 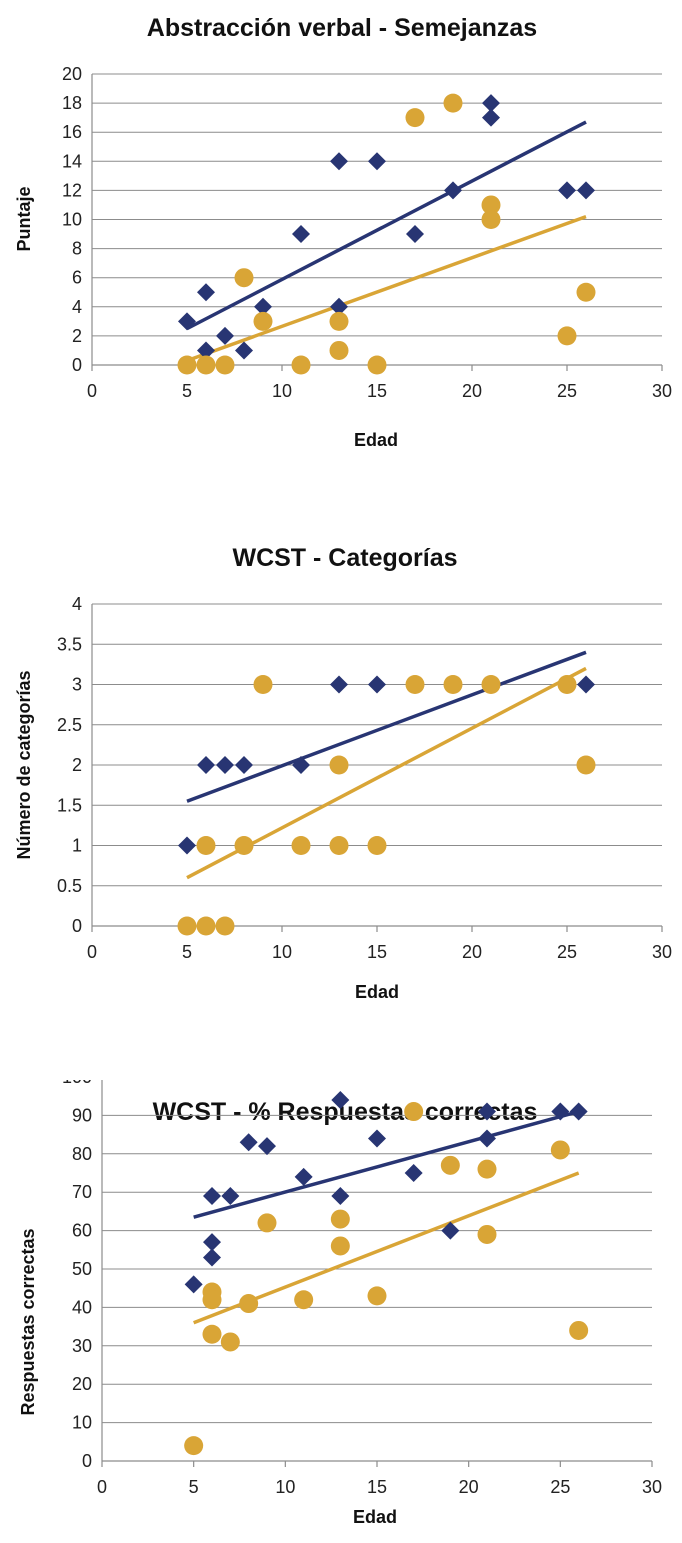 I want to click on y-tick-label: 16, so click(x=72, y=132).